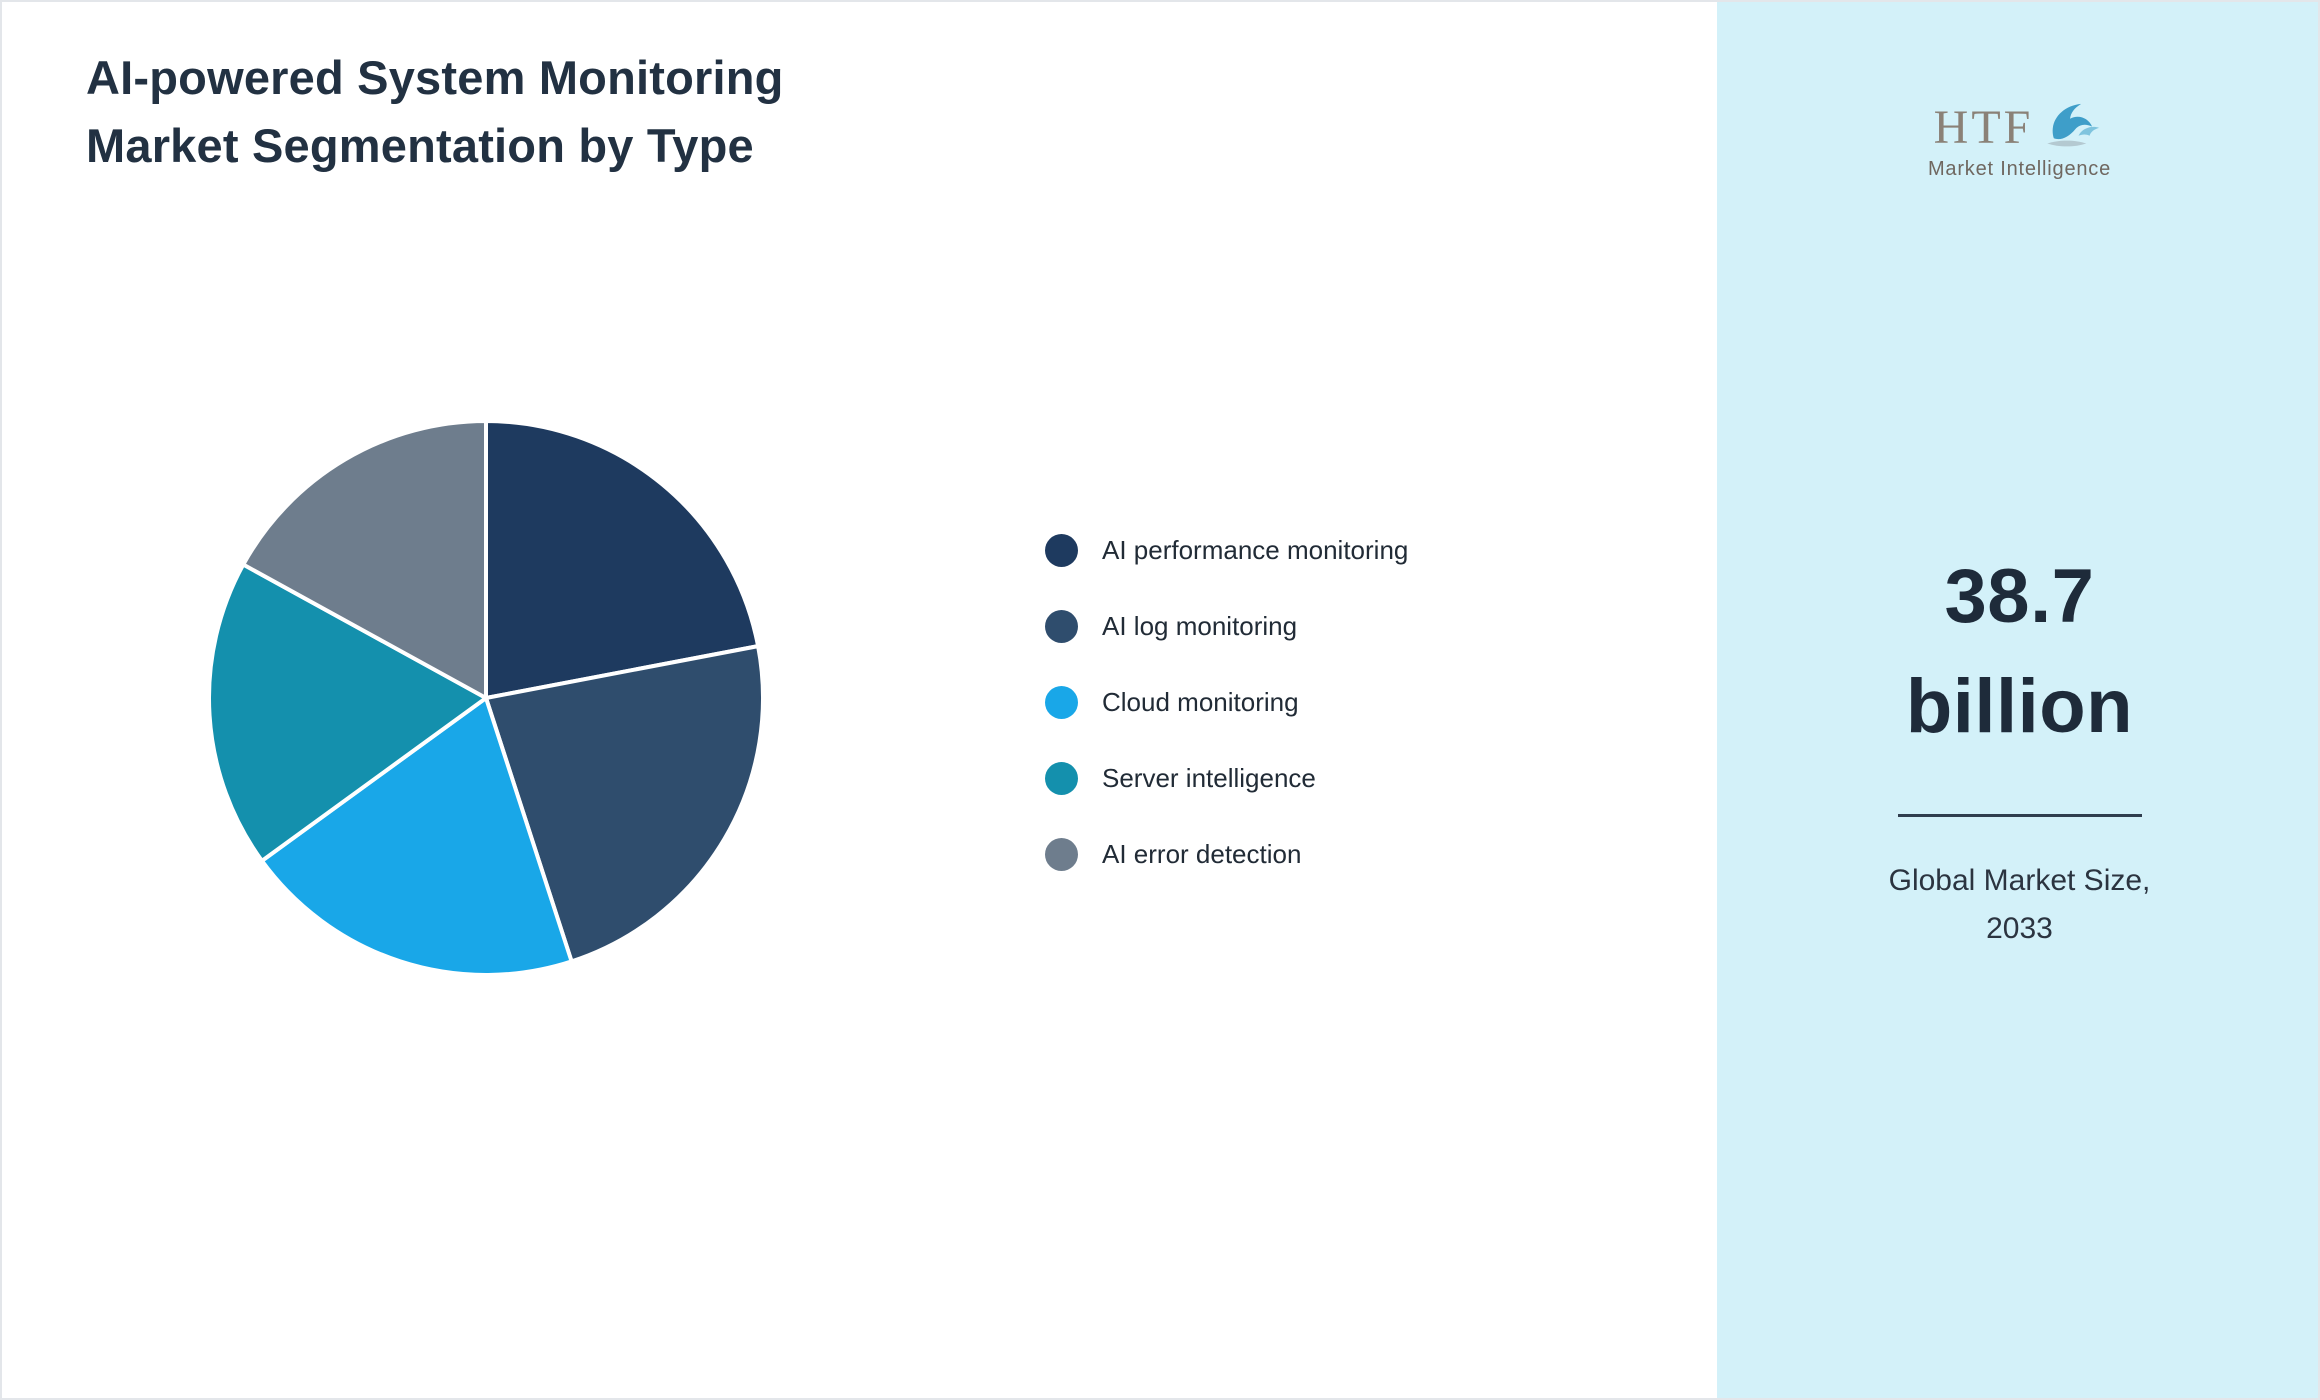 Image resolution: width=2320 pixels, height=1400 pixels. I want to click on legend-label: AI error detection, so click(1202, 853).